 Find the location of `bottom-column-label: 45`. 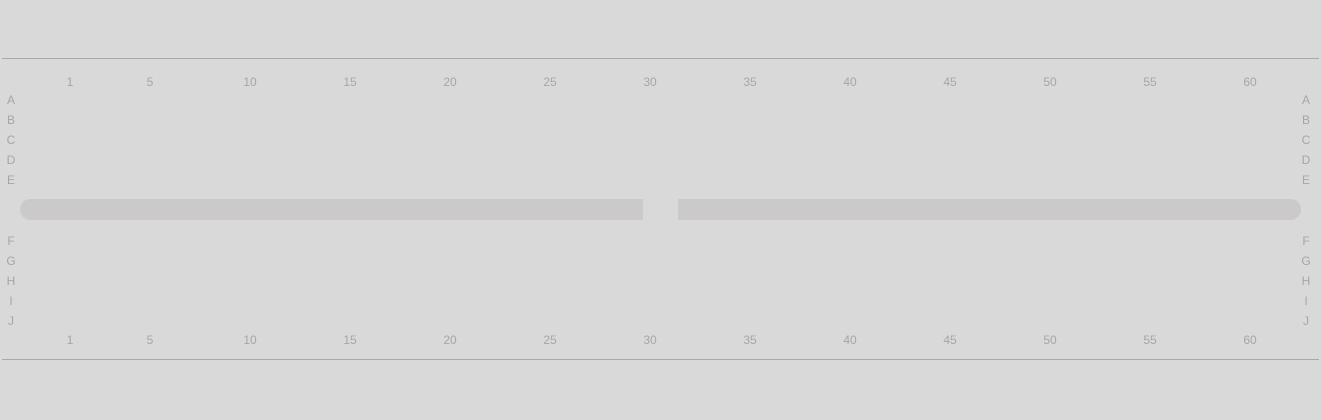

bottom-column-label: 45 is located at coordinates (950, 340).